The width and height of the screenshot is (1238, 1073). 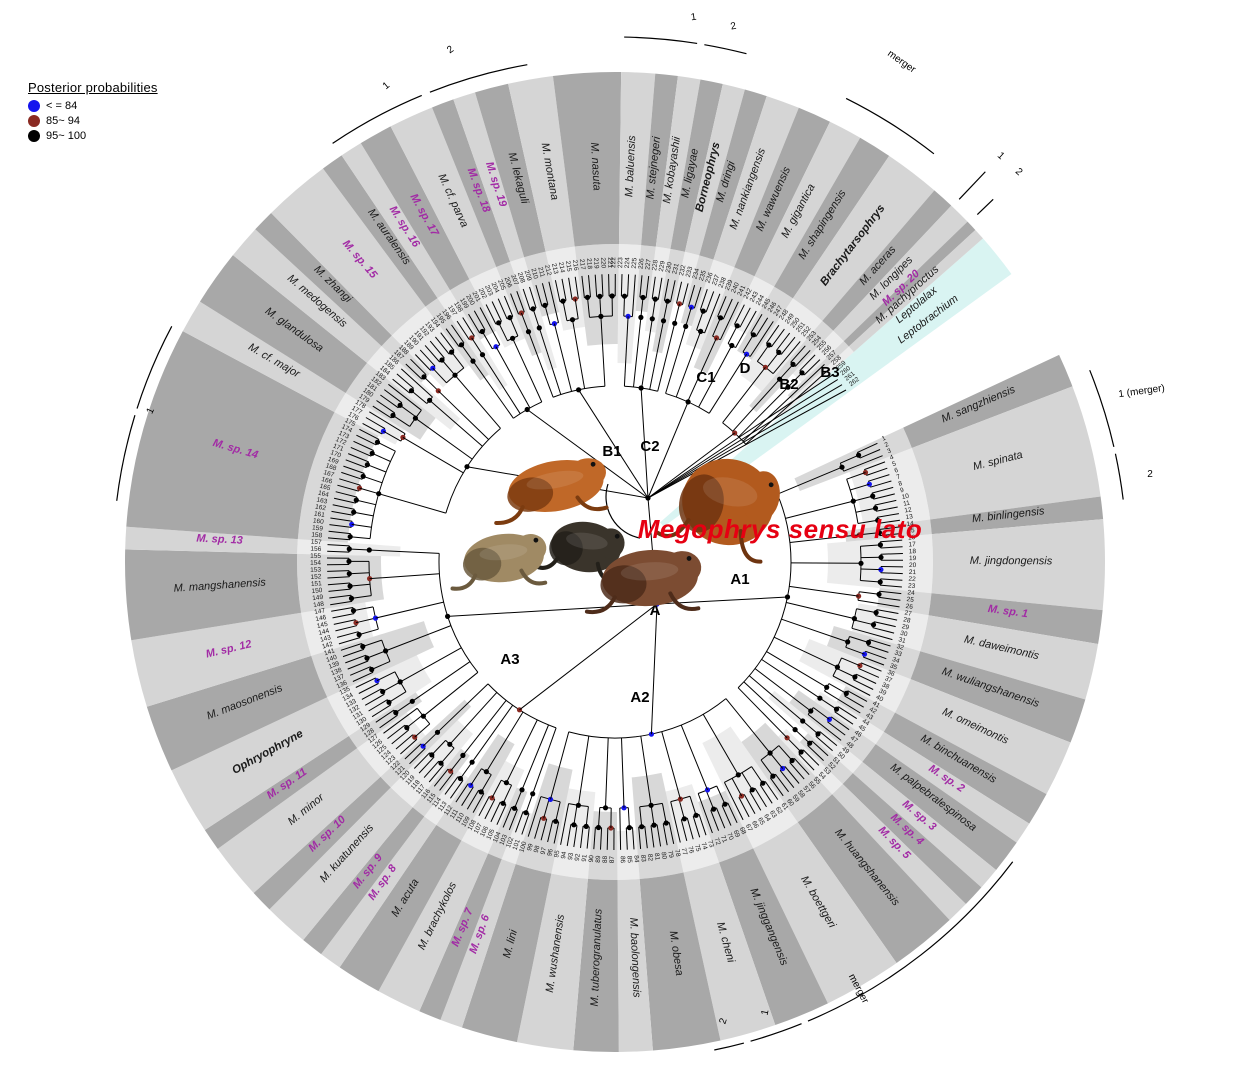 I want to click on tip-number: 92, so click(x=578, y=857).